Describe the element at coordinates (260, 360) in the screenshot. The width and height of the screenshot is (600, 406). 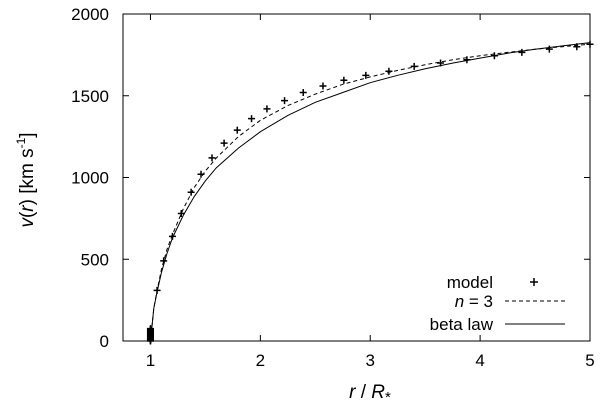
I see `x-tick-label: 2` at that location.